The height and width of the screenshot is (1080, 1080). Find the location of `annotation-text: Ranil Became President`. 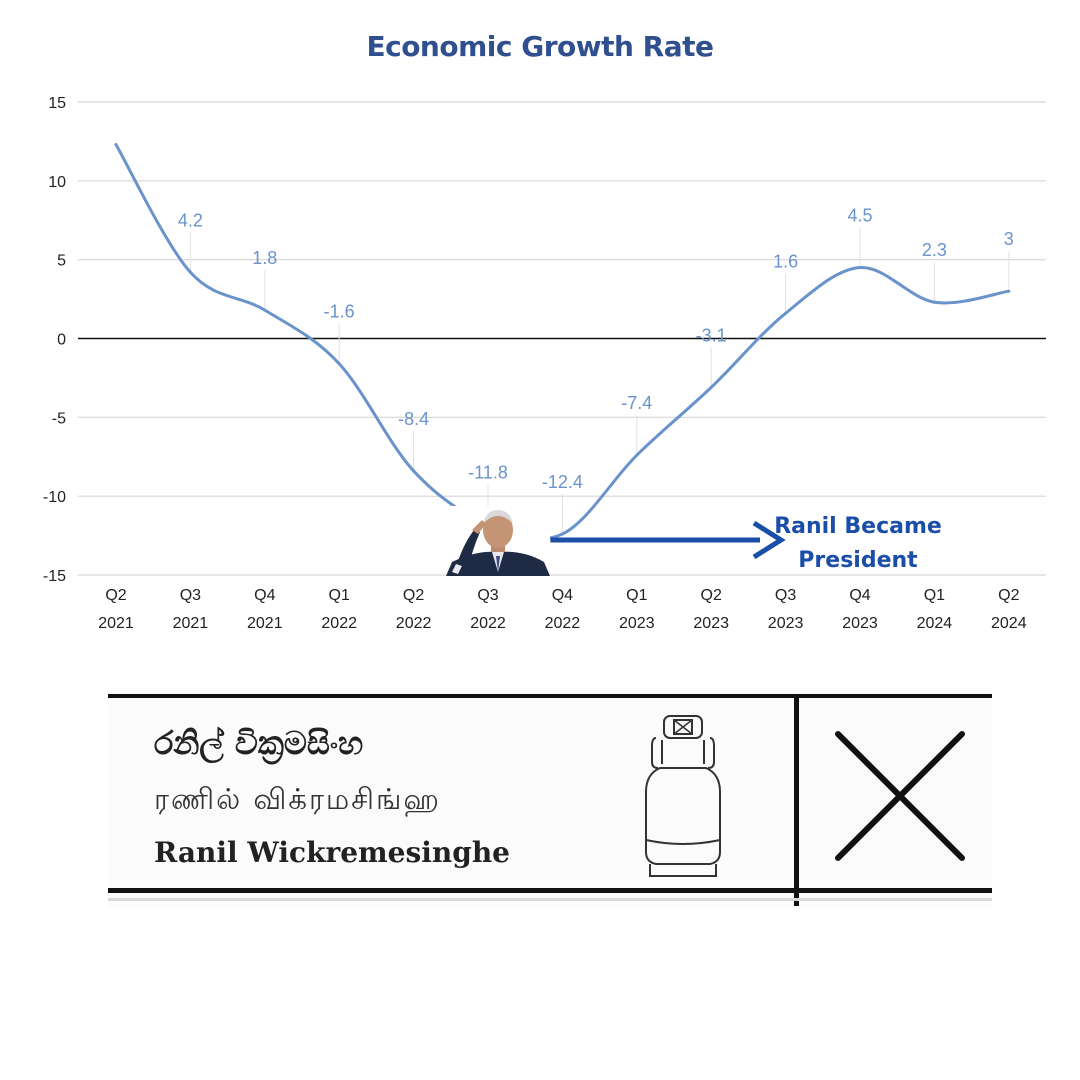

annotation-text: Ranil Became President is located at coordinates (858, 544).